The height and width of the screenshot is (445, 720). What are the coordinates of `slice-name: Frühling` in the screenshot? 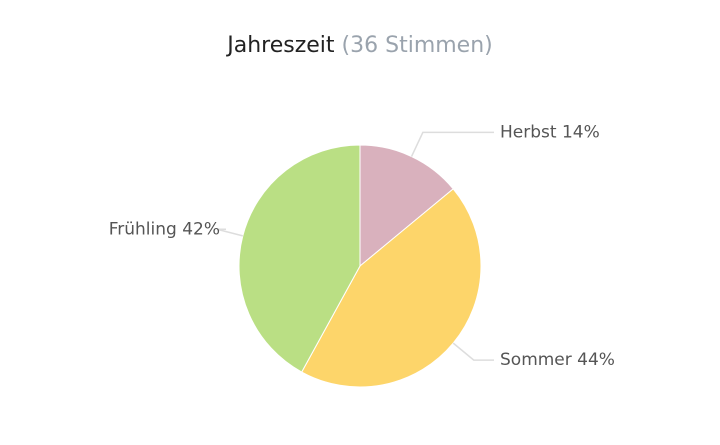 It's located at (143, 229).